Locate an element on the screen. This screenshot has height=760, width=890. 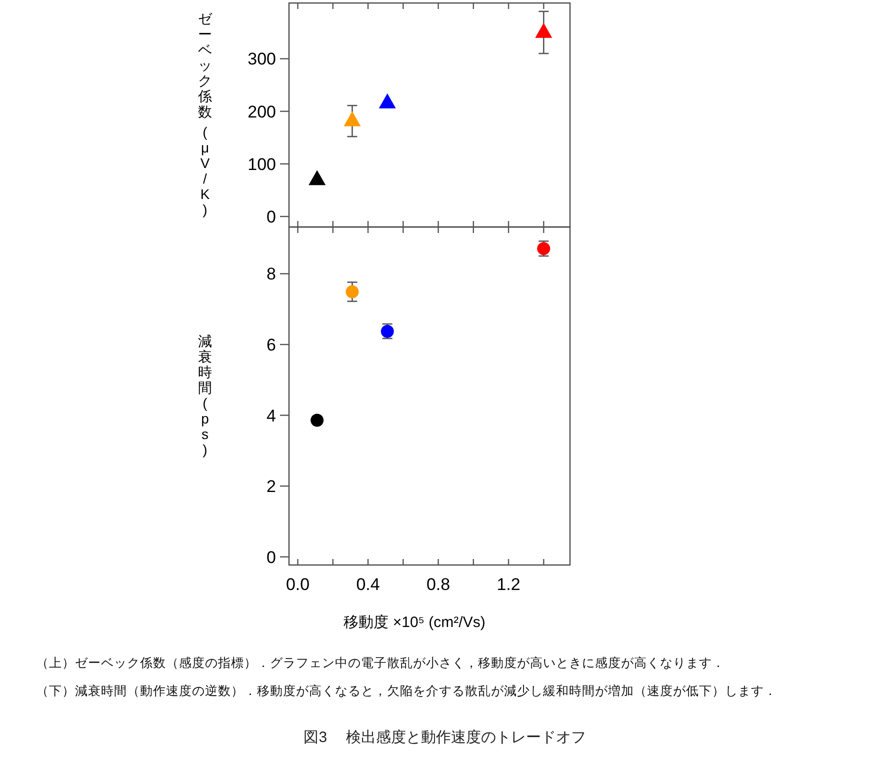
y-tick-label: 6 is located at coordinates (271, 345).